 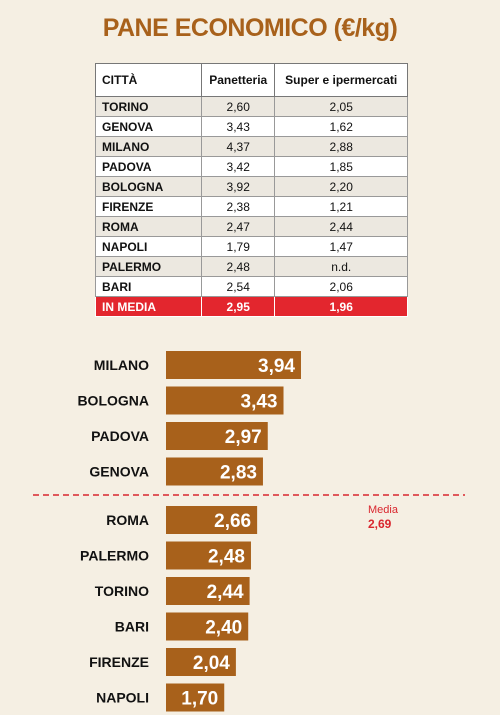 I want to click on supermarket-price-cell: 2,06, so click(x=341, y=286).